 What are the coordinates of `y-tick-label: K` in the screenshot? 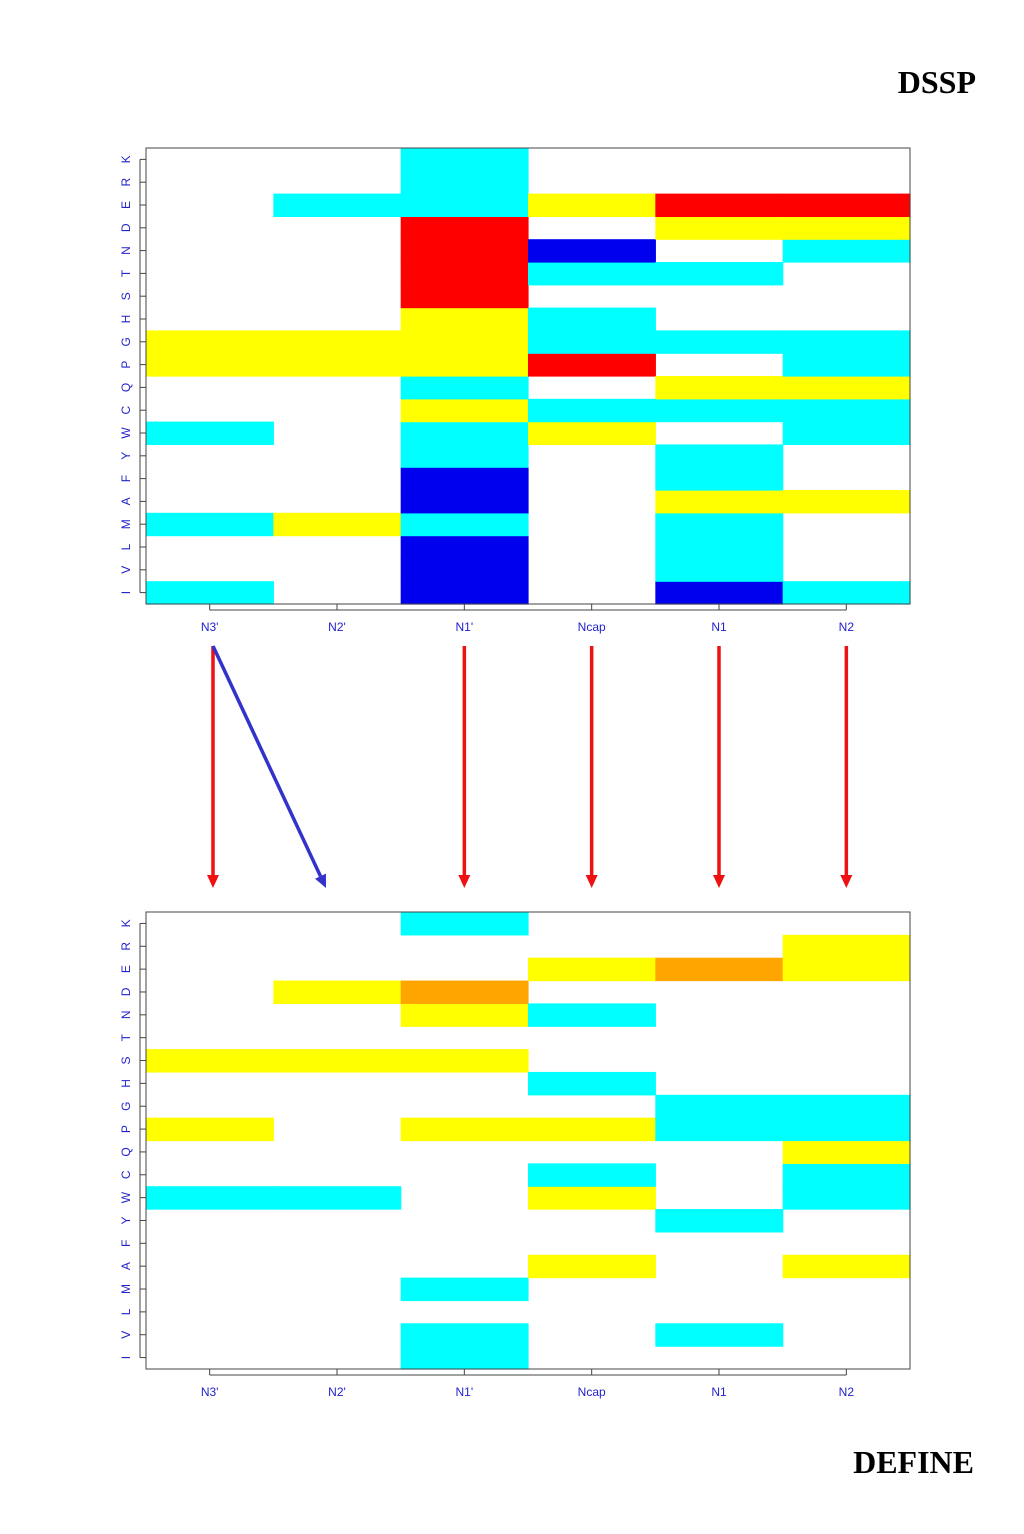 It's located at (126, 923).